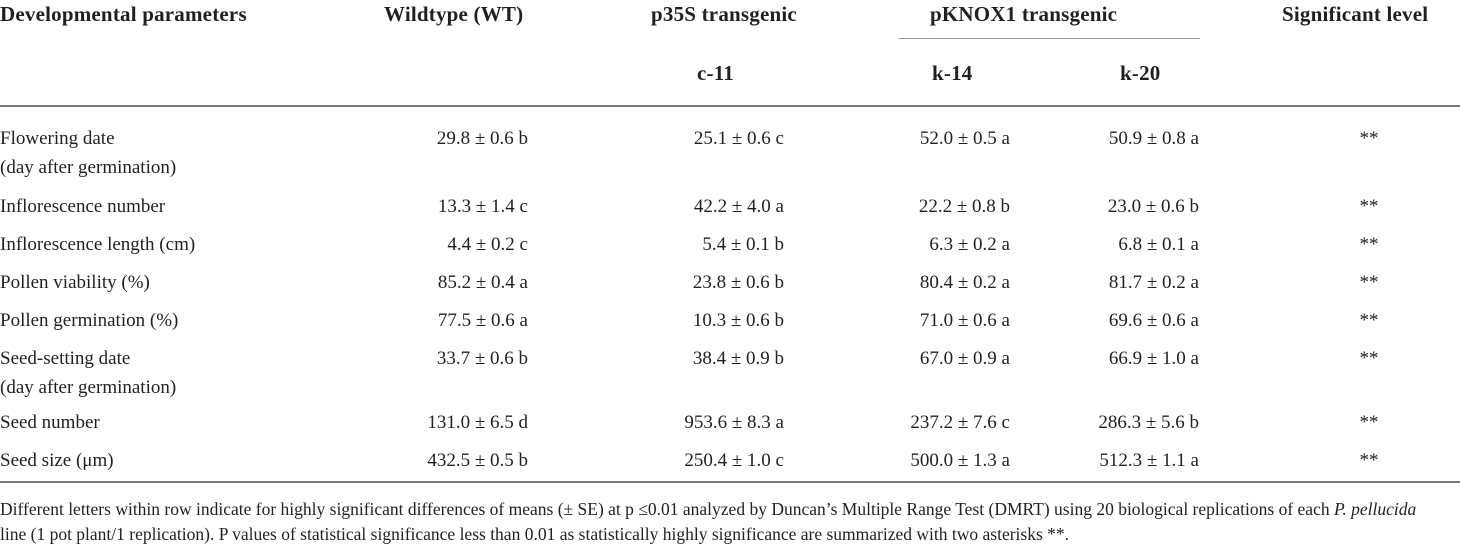  Describe the element at coordinates (1153, 282) in the screenshot. I see `cell-k20: 81.7 ± 0.2 a` at that location.